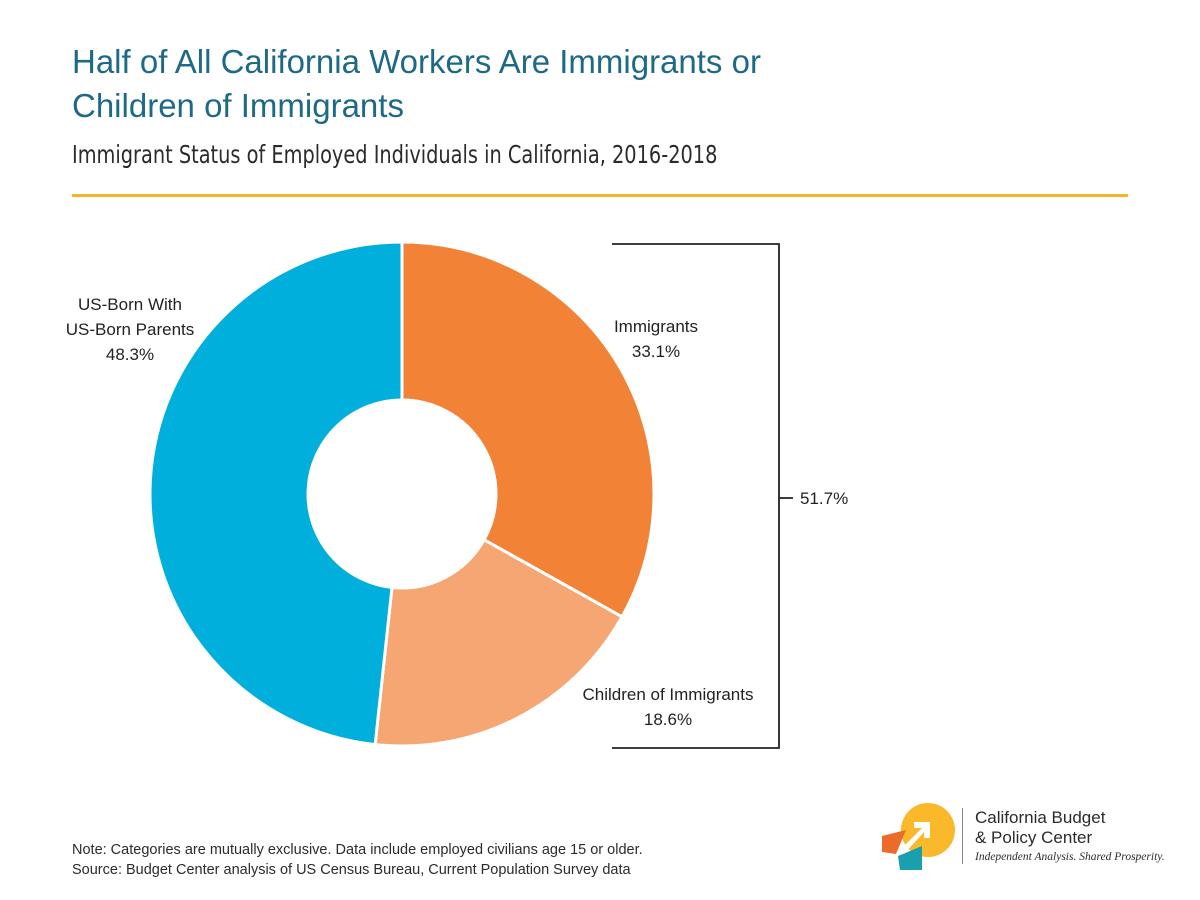  What do you see at coordinates (276, 493) in the screenshot?
I see `slice-us-born-with-us-born-parents` at bounding box center [276, 493].